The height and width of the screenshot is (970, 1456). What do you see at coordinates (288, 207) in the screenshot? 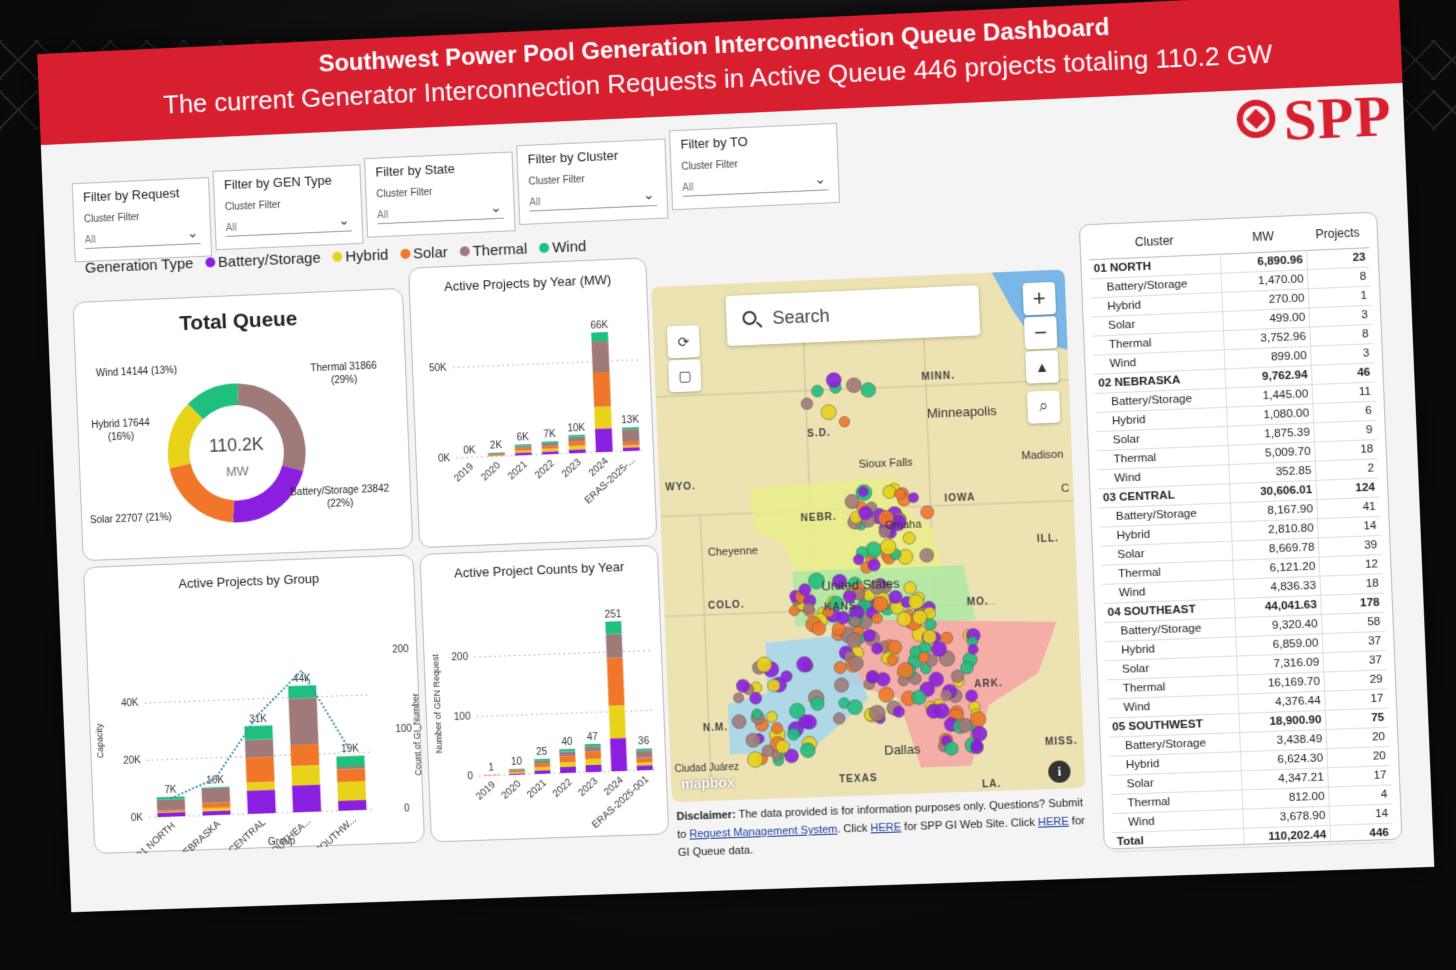
I see `filter-by-gen-type: Filter by GEN Type Cluster Filter All` at bounding box center [288, 207].